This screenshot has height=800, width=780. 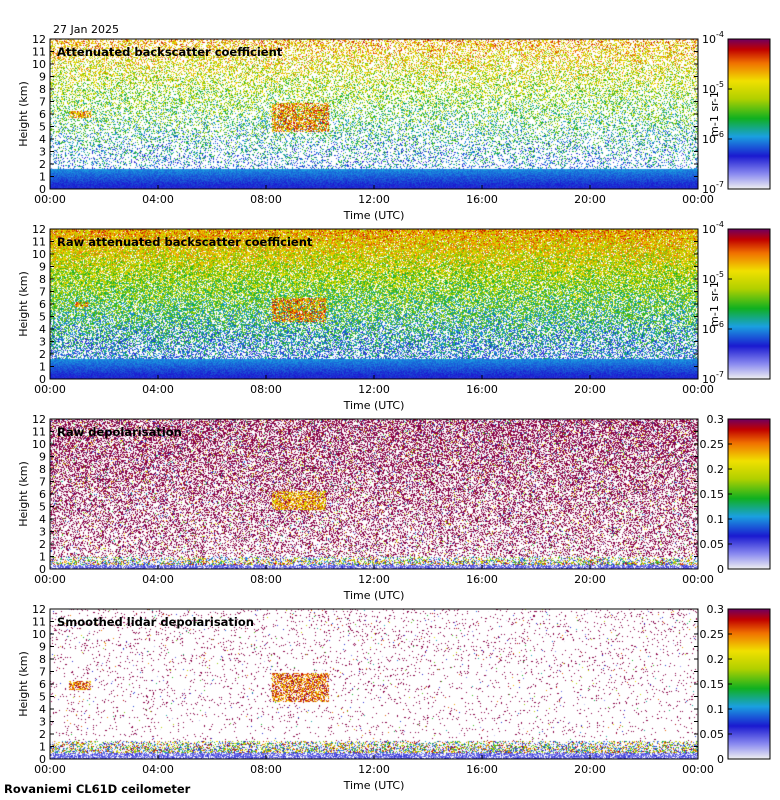 What do you see at coordinates (713, 228) in the screenshot?
I see `colorbar-tick-label: 10⁻⁴` at bounding box center [713, 228].